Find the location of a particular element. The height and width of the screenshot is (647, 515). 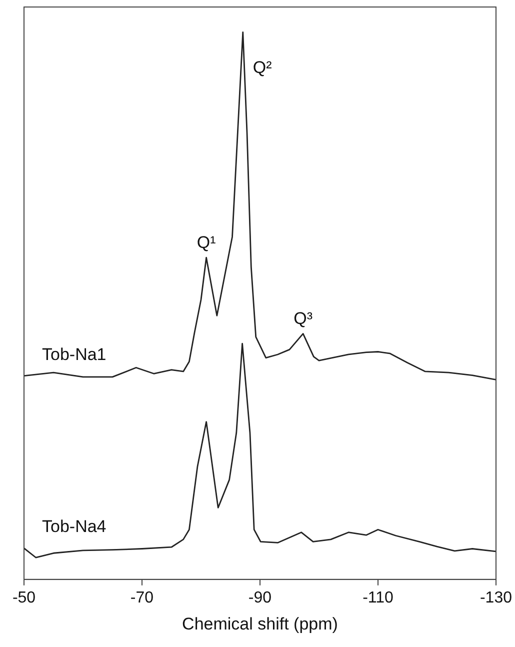

x-tick-label: -50 is located at coordinates (24, 597).